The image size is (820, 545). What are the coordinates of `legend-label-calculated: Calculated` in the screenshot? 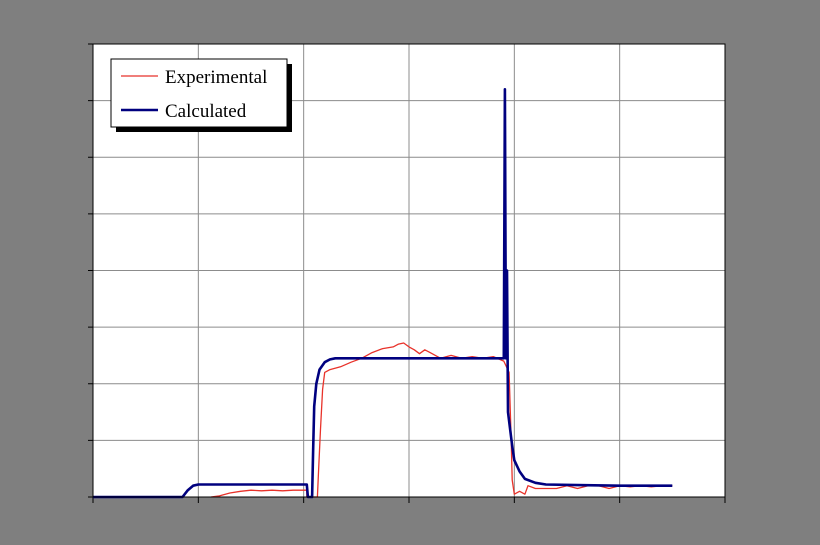 It's located at (206, 111).